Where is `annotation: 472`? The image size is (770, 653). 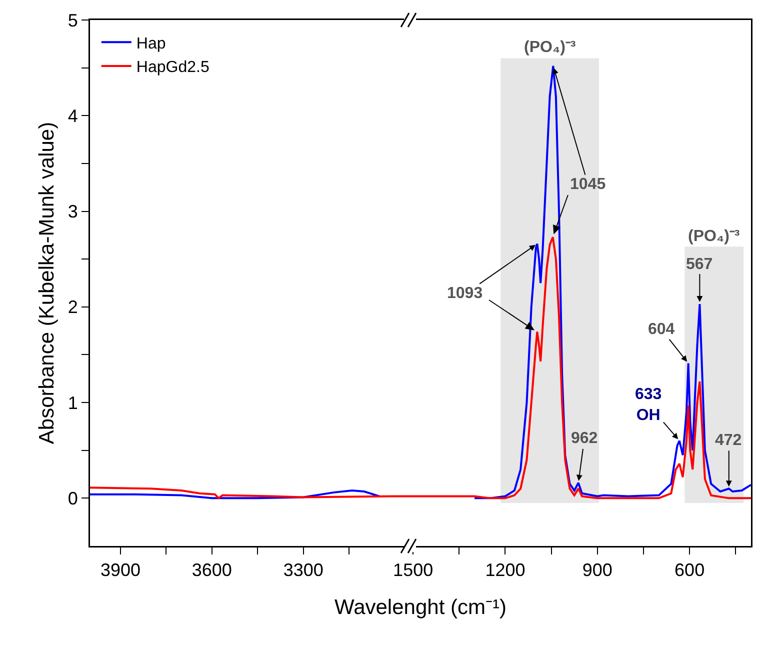
annotation: 472 is located at coordinates (728, 440).